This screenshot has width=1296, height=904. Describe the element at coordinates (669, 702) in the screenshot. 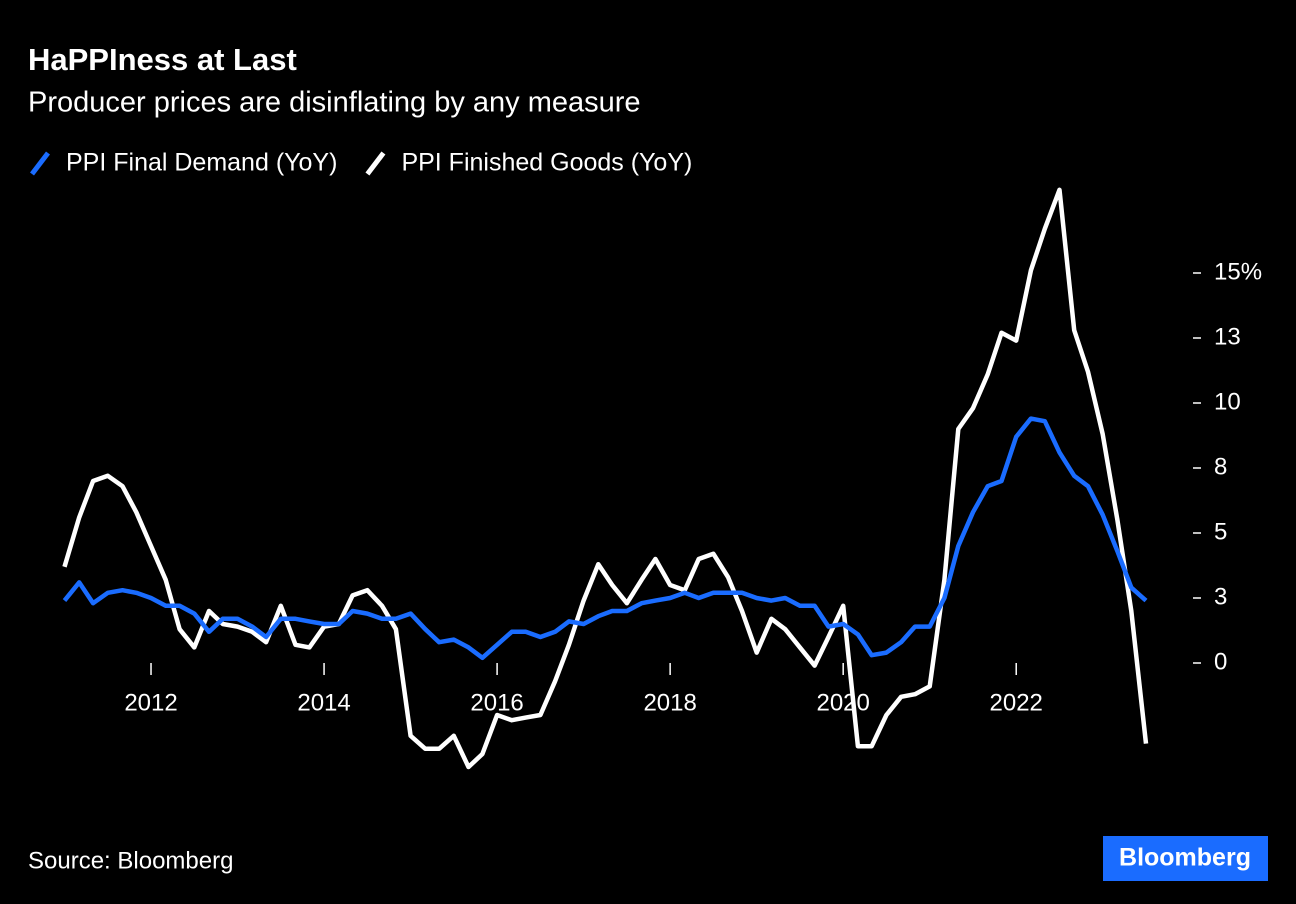

I see `x-tick-label: 2018` at that location.